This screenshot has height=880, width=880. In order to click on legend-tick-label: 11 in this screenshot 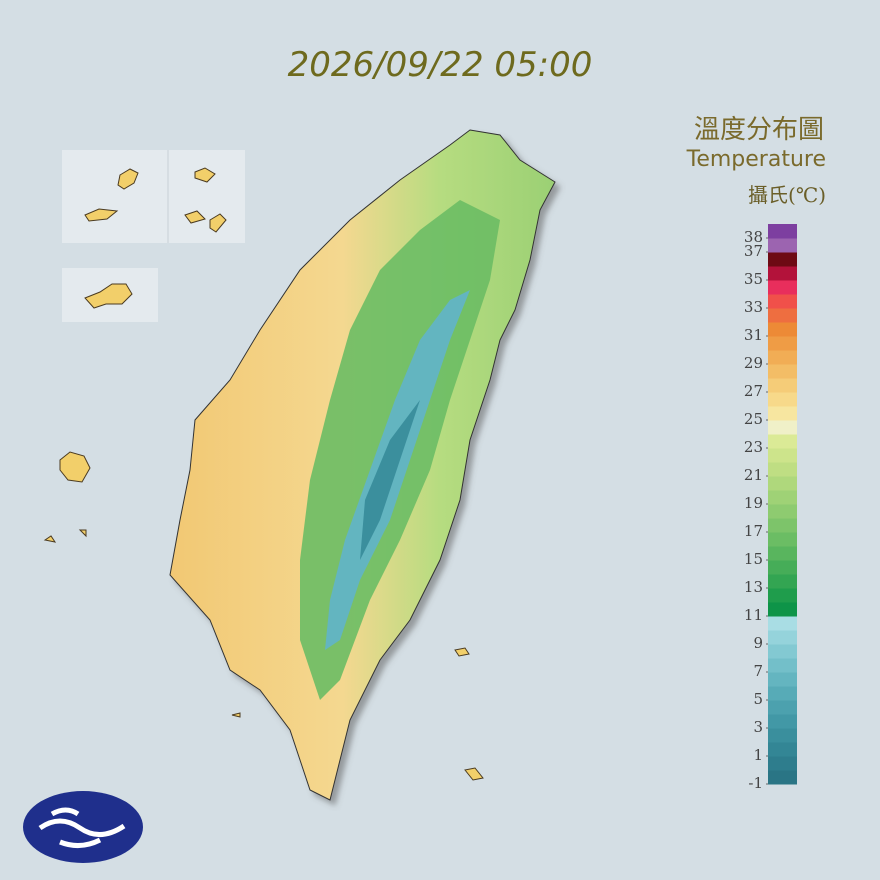, I will do `click(753, 615)`.